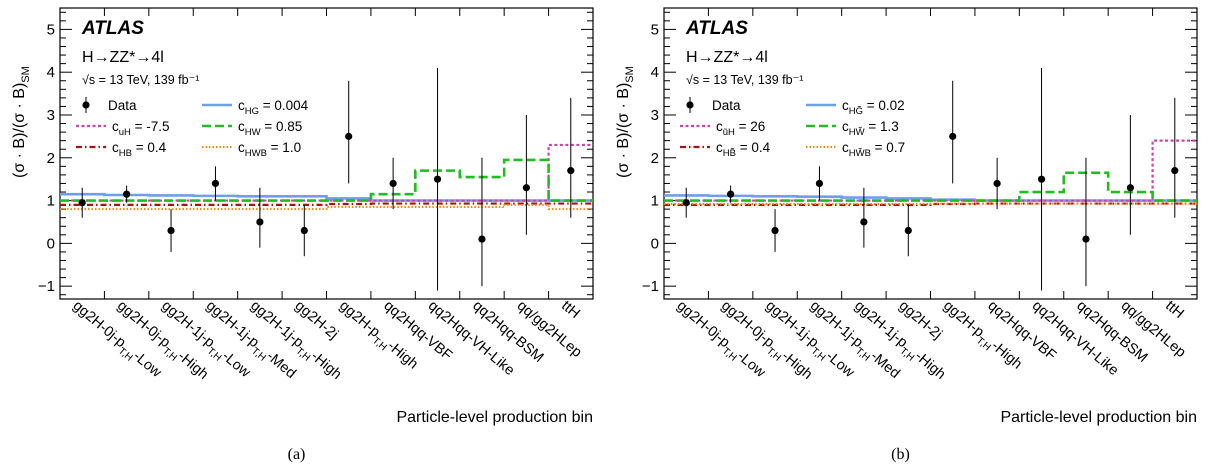 The image size is (1218, 469). I want to click on legend-label-hg: cHG = 0.004, so click(273, 107).